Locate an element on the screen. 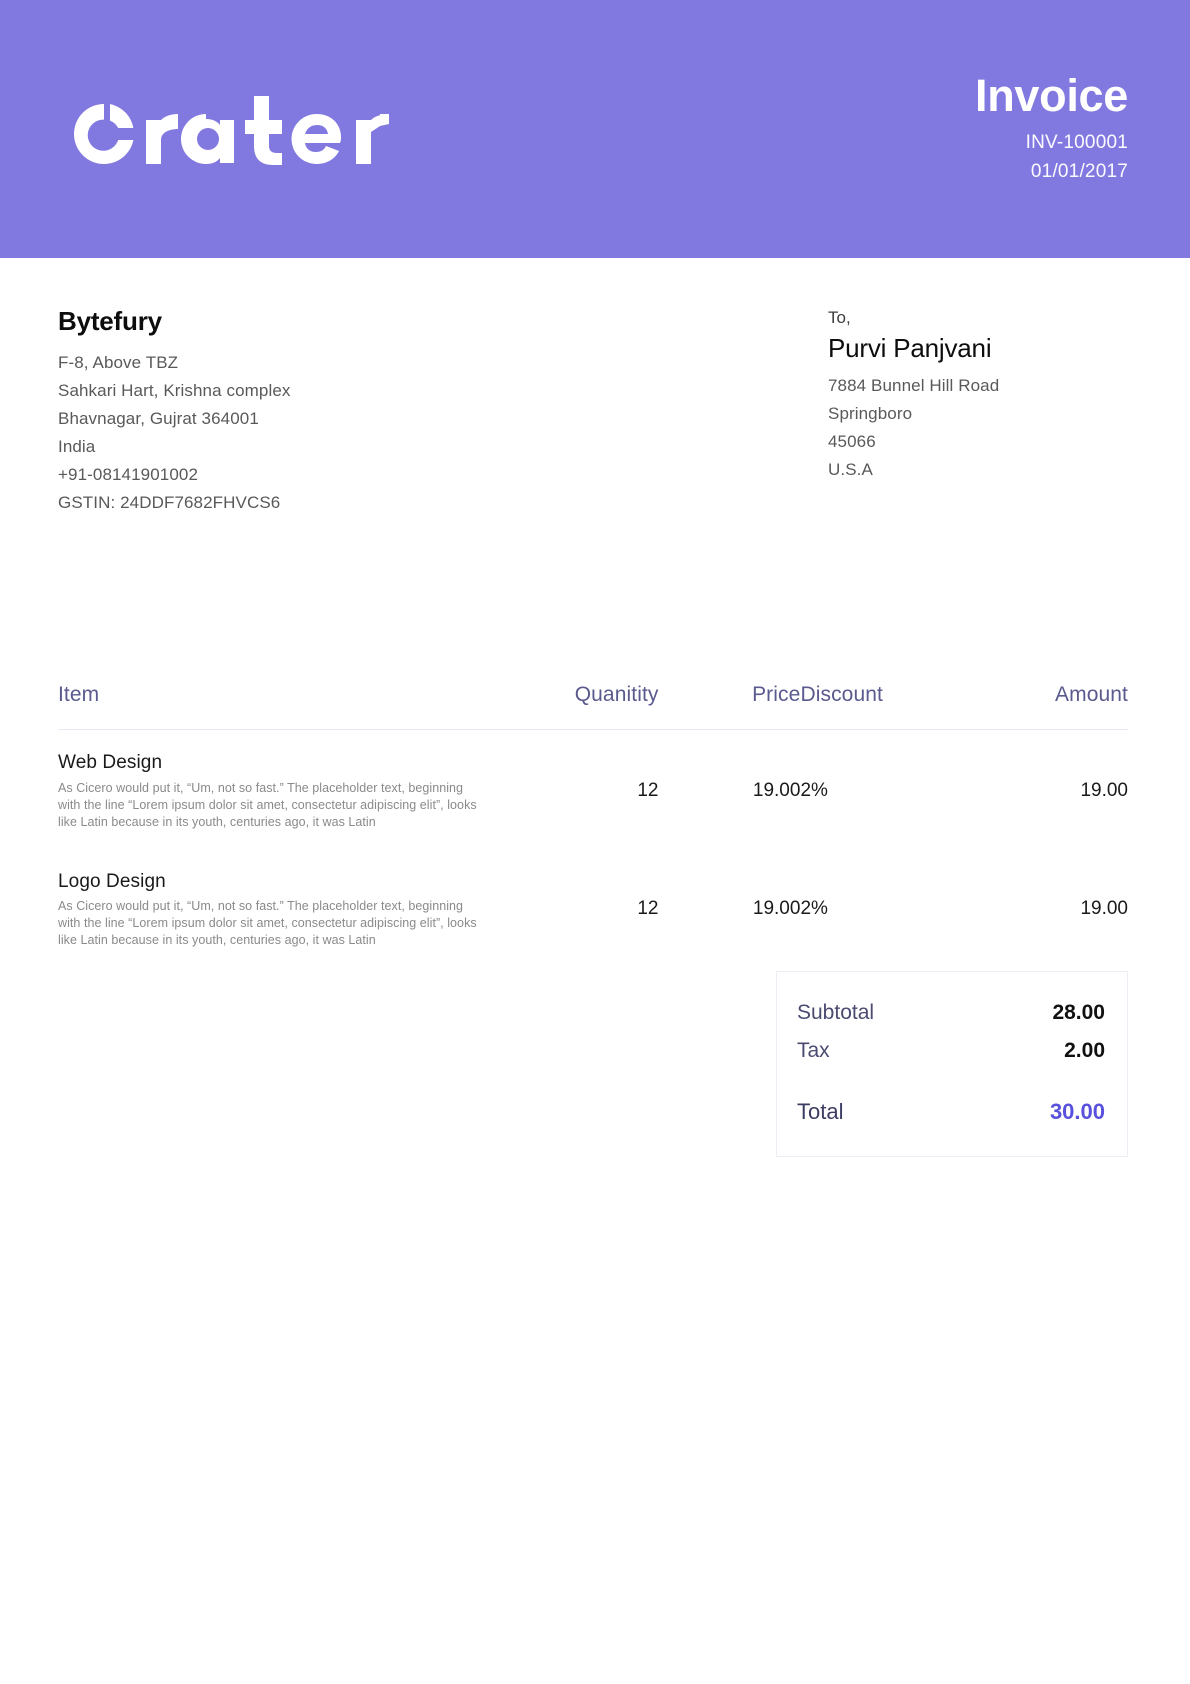  recipient-to-label: To, is located at coordinates (839, 317).